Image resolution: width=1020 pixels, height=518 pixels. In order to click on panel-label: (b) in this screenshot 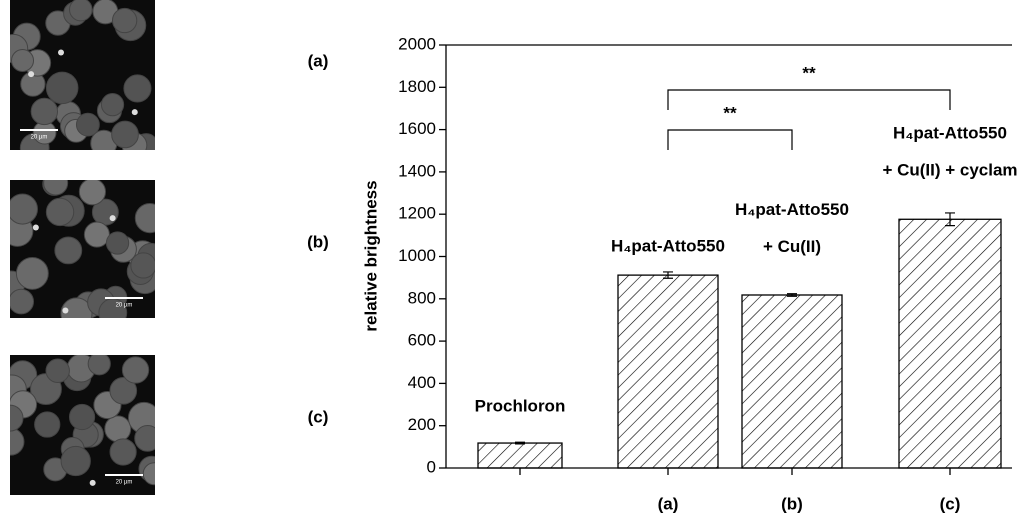, I will do `click(318, 241)`.